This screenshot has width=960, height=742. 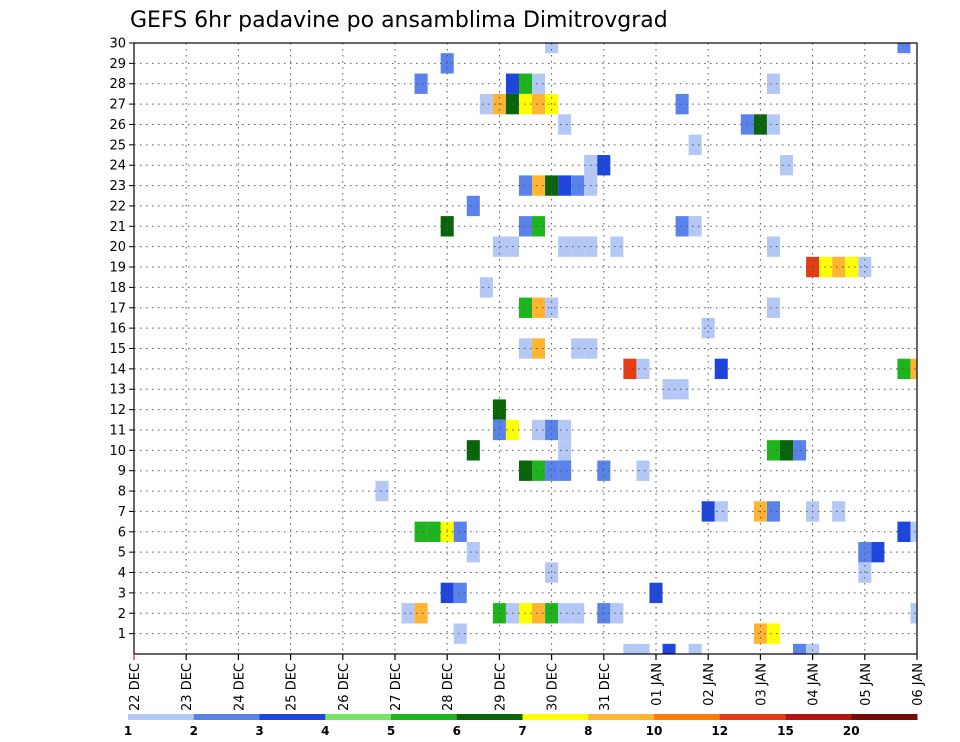 I want to click on y-tick-label: 1, so click(x=122, y=634).